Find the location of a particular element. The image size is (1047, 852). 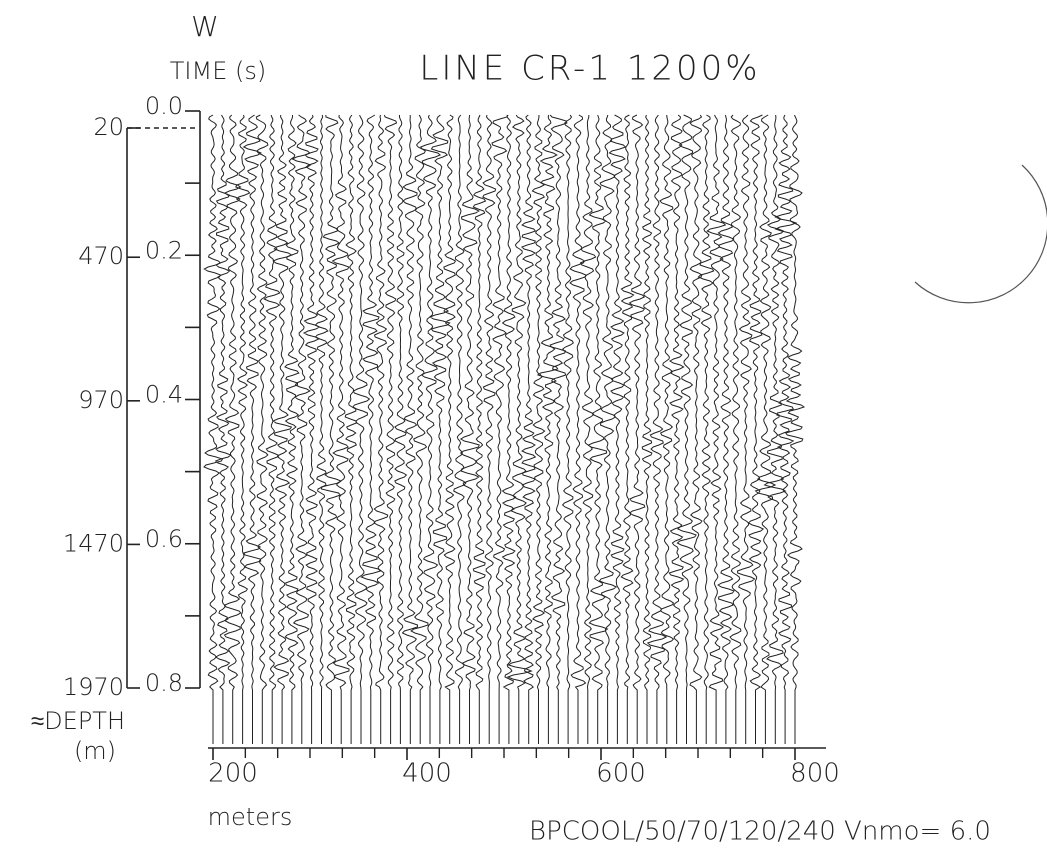

scan-artifact is located at coordinates (980, 234).